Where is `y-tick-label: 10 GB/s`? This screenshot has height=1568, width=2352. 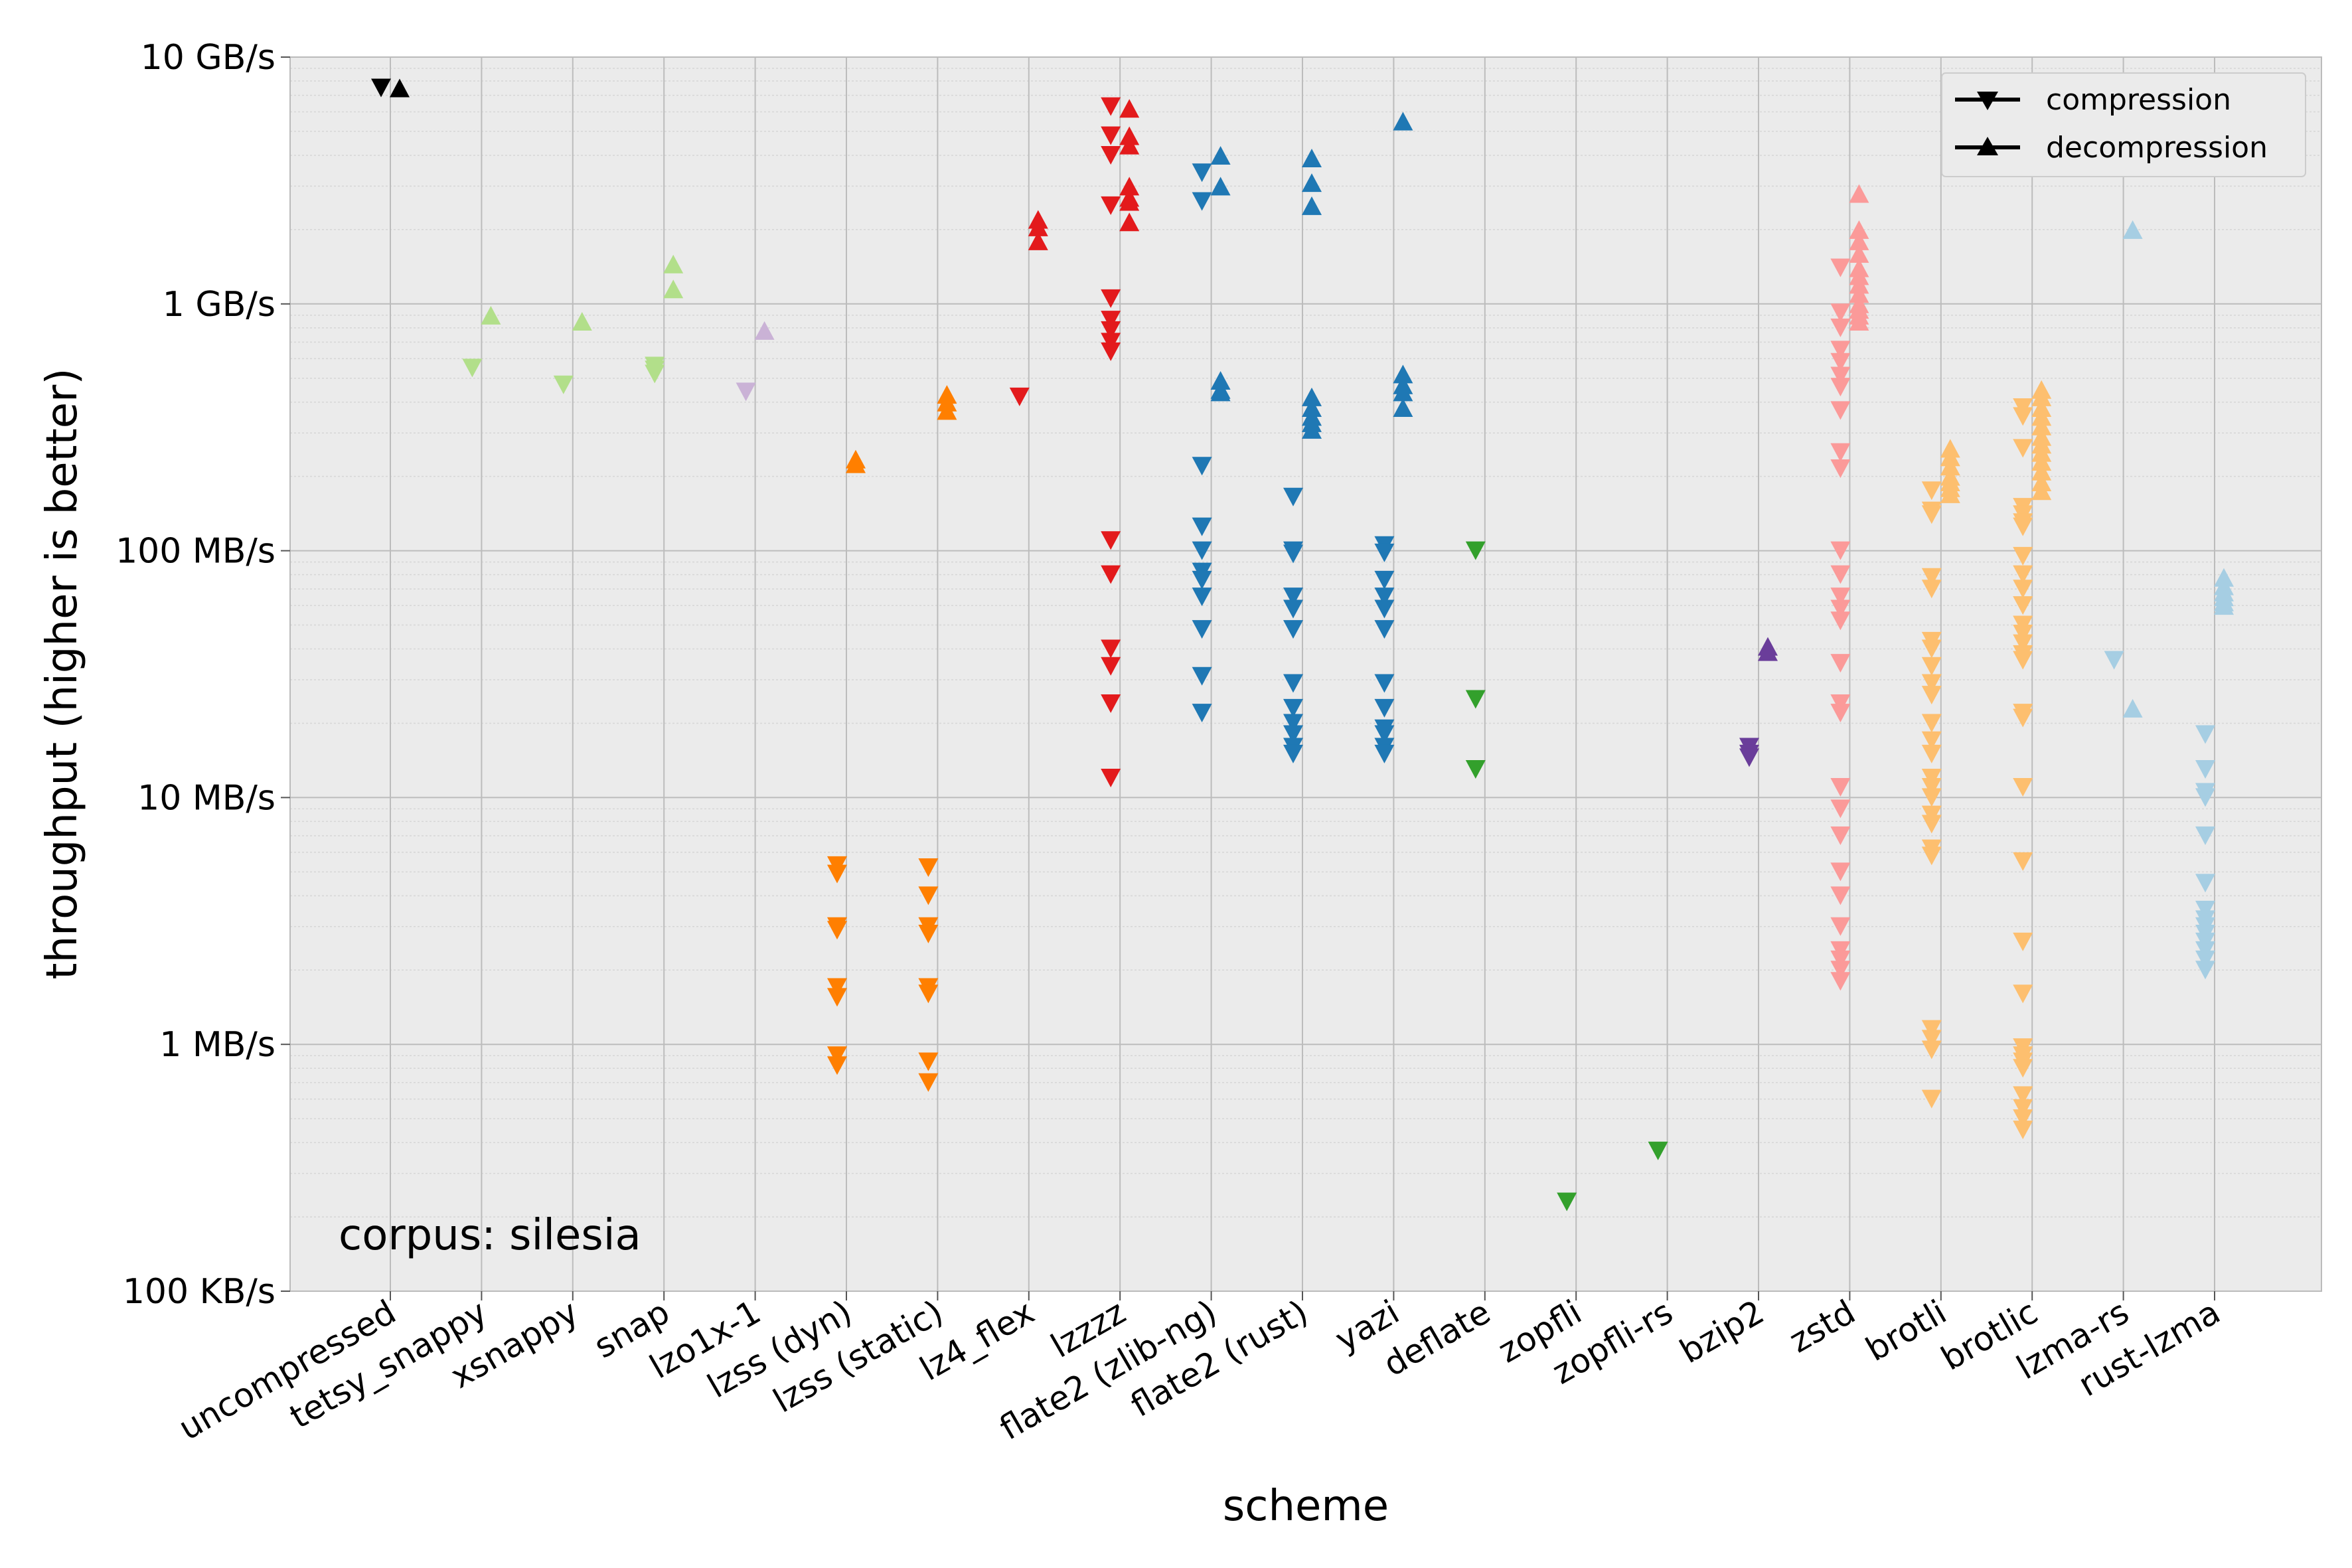
y-tick-label: 10 GB/s is located at coordinates (208, 58).